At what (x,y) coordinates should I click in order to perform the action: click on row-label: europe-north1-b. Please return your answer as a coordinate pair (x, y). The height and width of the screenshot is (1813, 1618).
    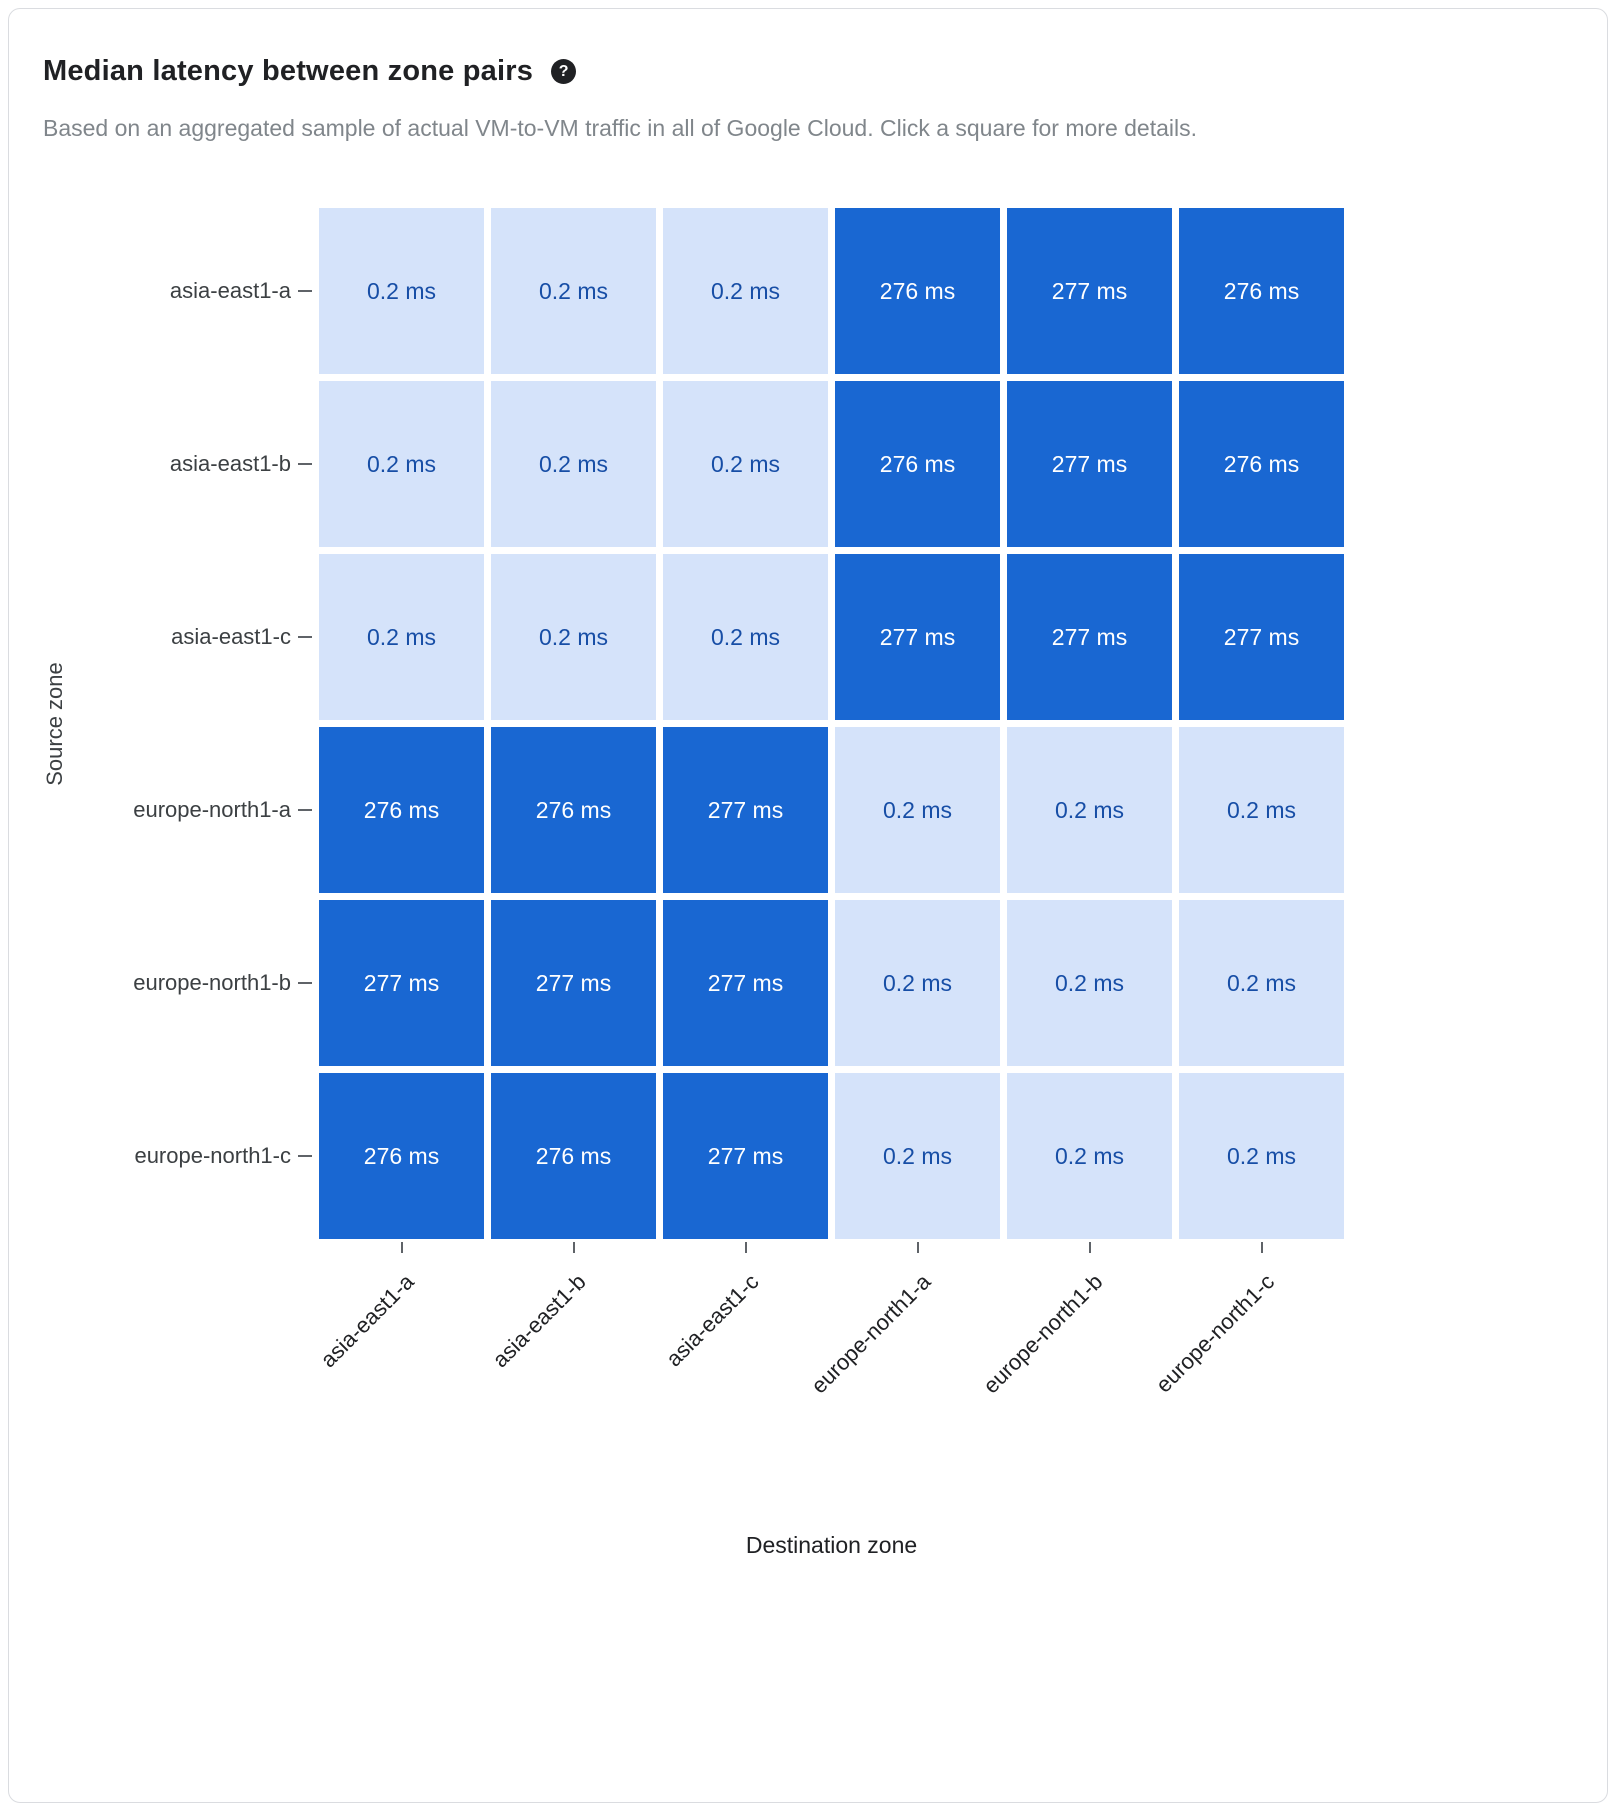
    Looking at the image, I should click on (212, 982).